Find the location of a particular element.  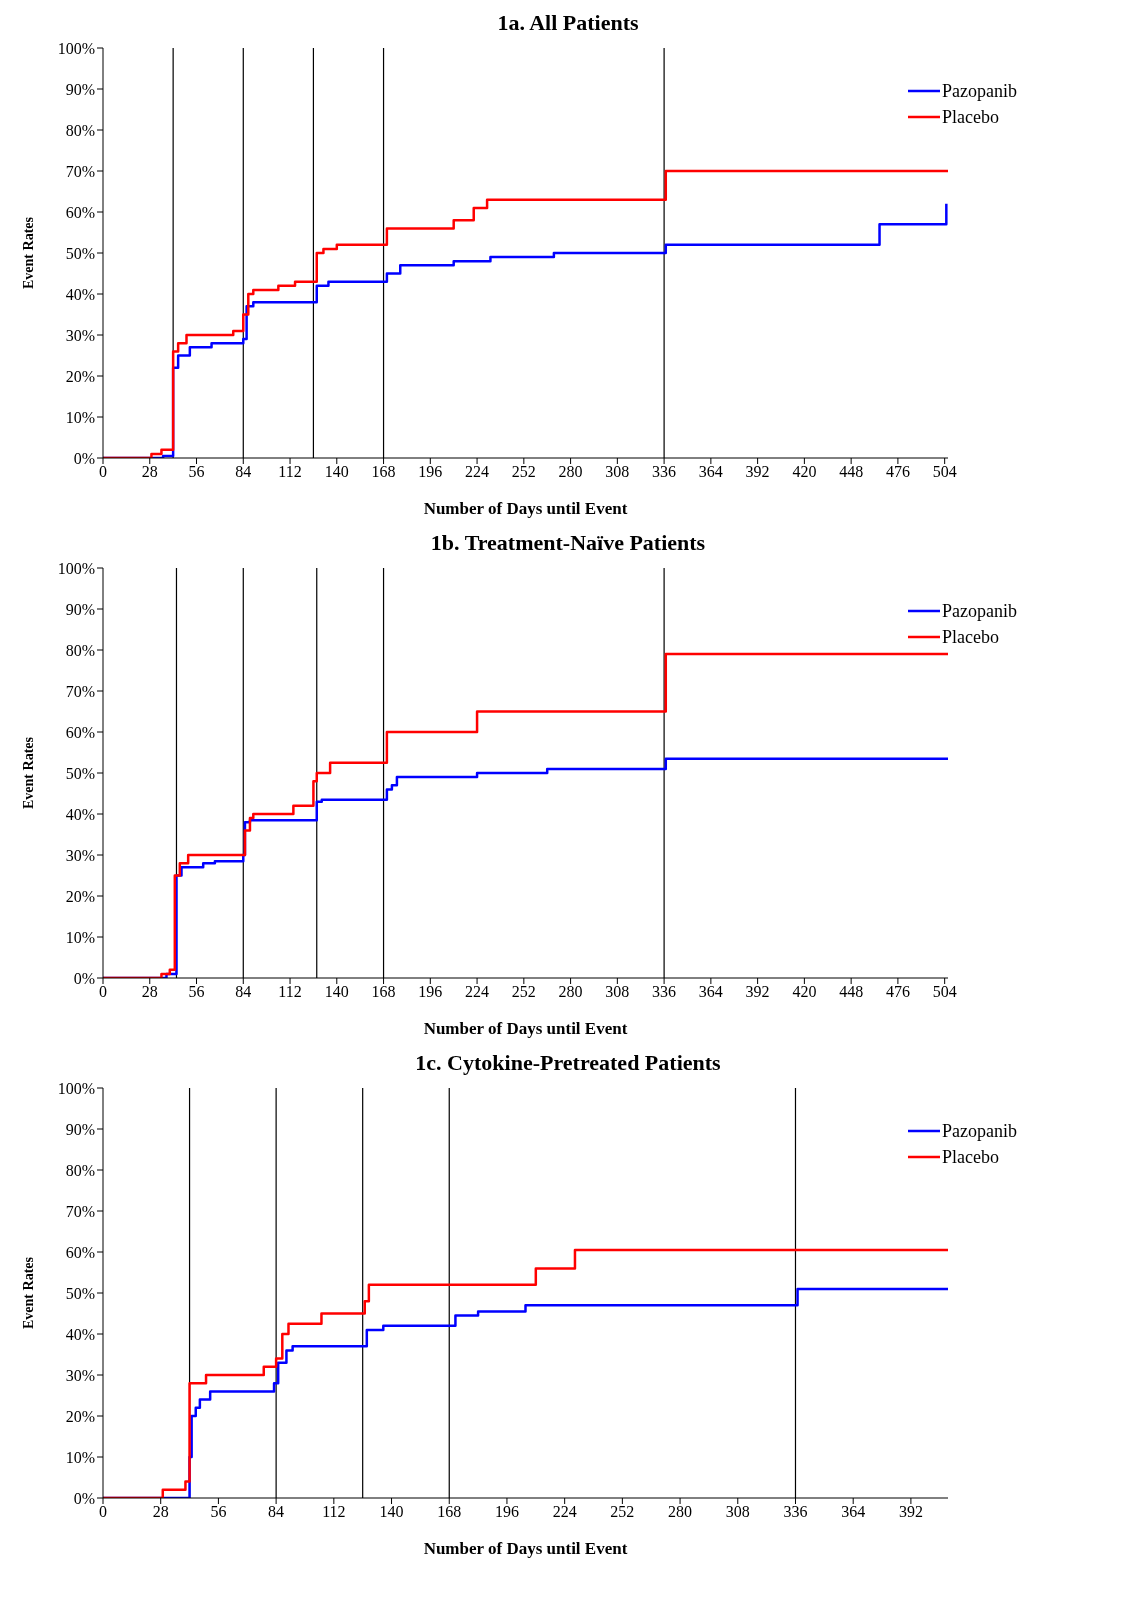

chart-title: 1b. Treatment-Naïve Patients is located at coordinates (568, 543).